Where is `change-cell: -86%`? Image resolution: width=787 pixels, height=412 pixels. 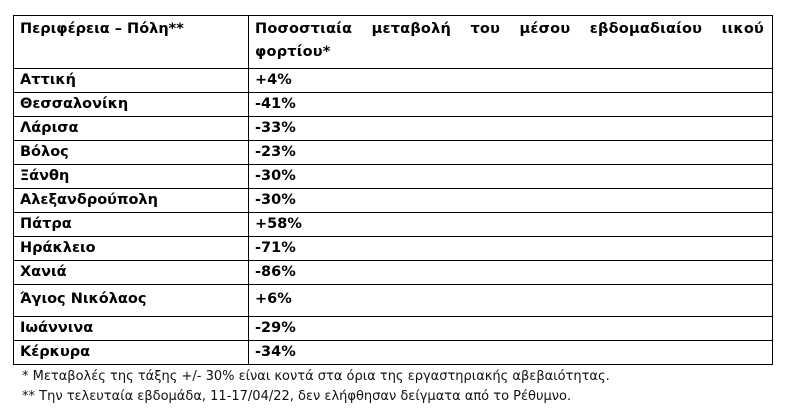 change-cell: -86% is located at coordinates (510, 272).